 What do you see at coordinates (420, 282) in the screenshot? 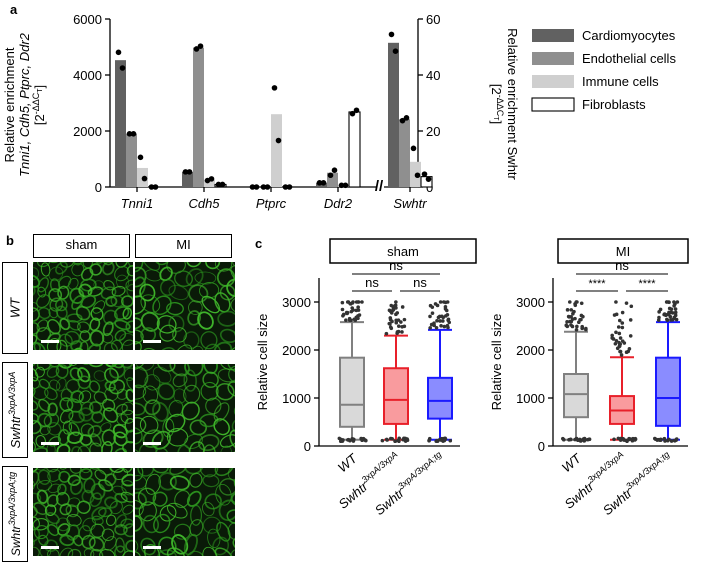
I see `significance-label: ns` at bounding box center [420, 282].